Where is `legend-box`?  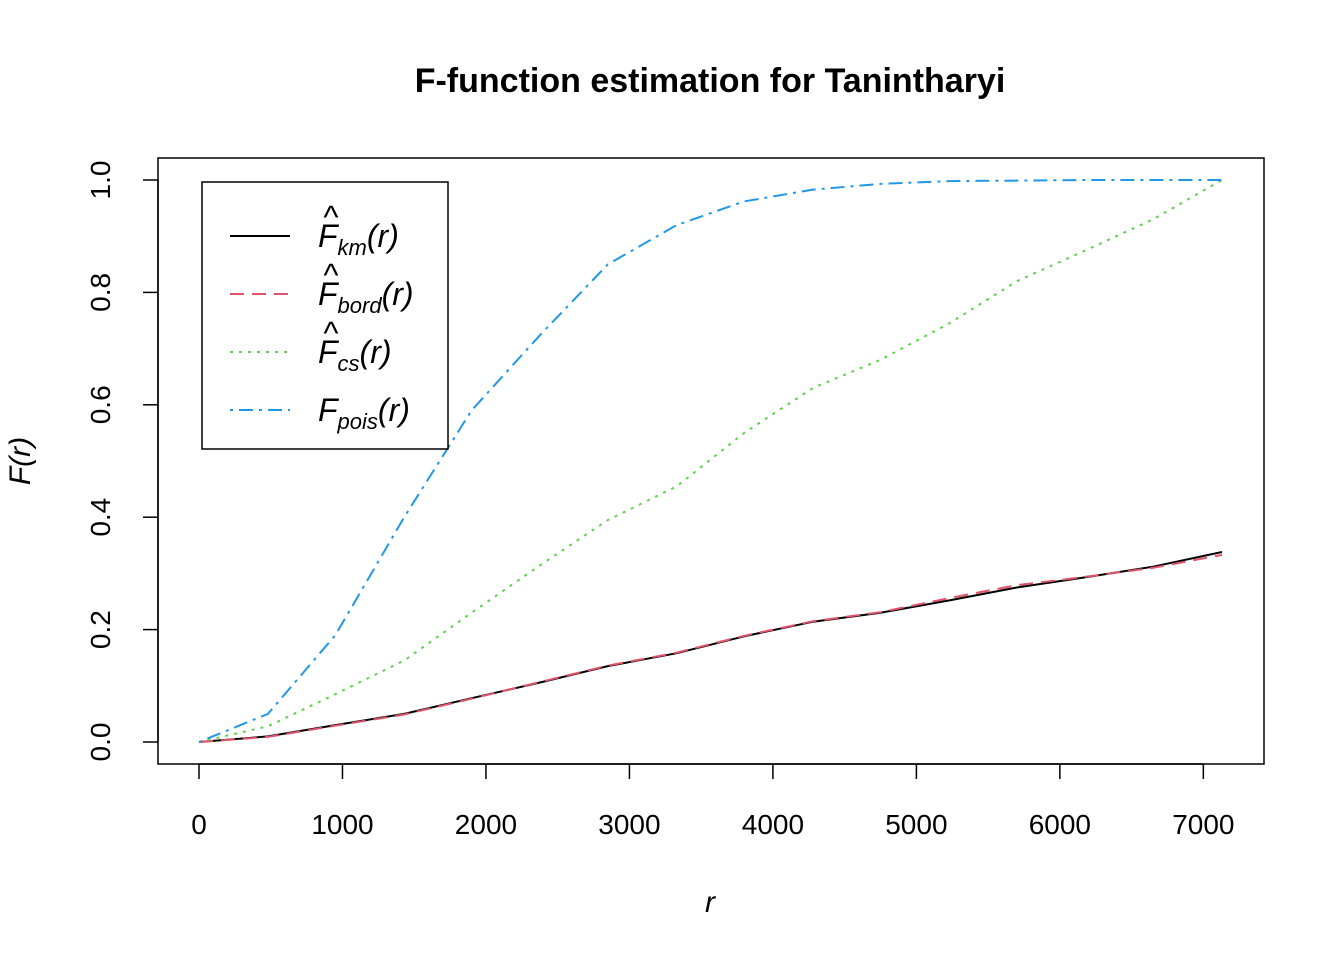
legend-box is located at coordinates (325, 315).